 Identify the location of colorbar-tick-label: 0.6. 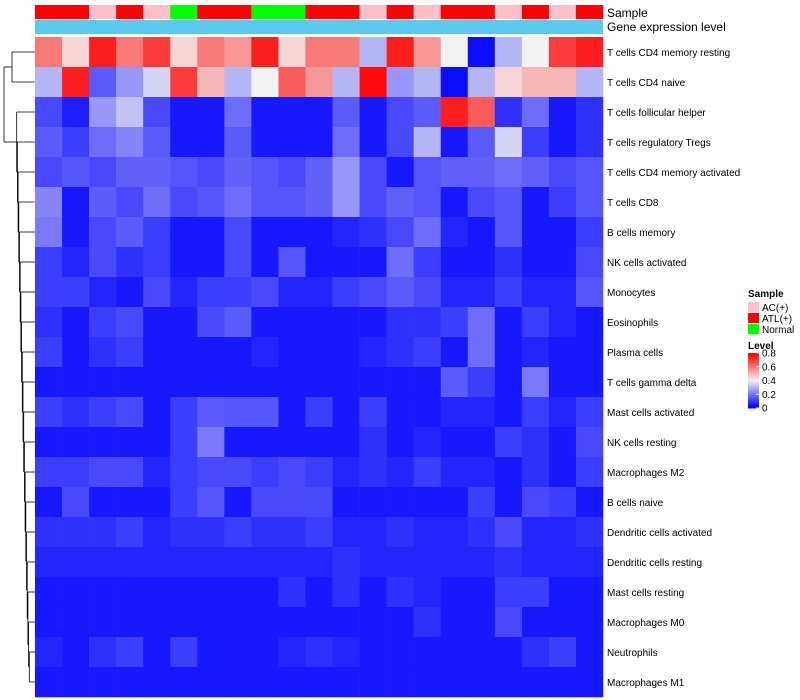
(769, 367).